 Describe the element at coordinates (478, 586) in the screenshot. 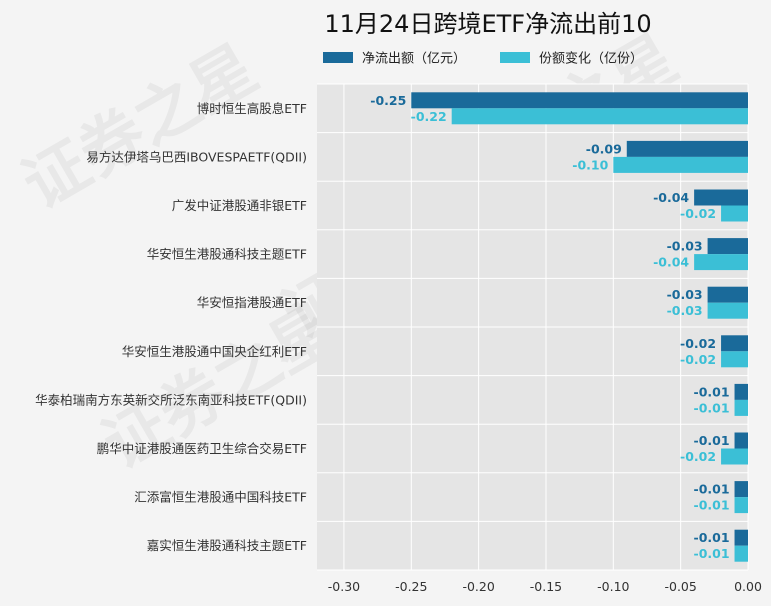

I see `x-tick-label: -0.20` at that location.